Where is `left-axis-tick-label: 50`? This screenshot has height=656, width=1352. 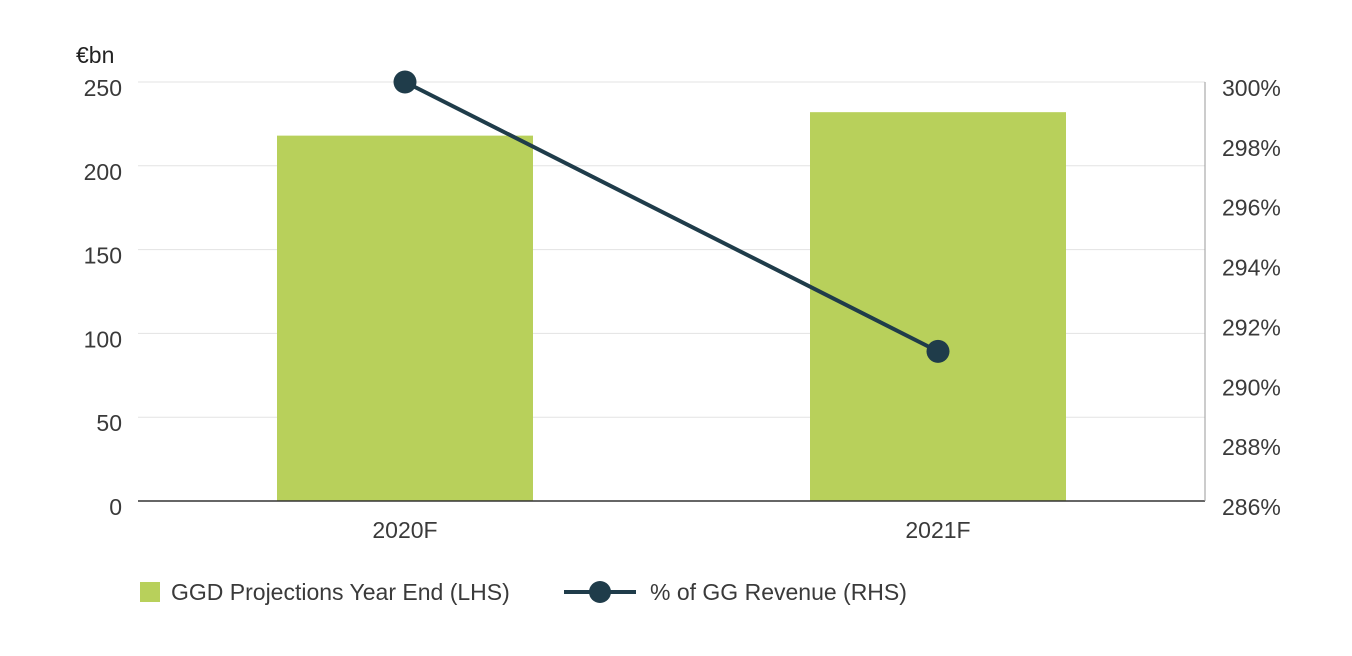
left-axis-tick-label: 50 is located at coordinates (109, 423).